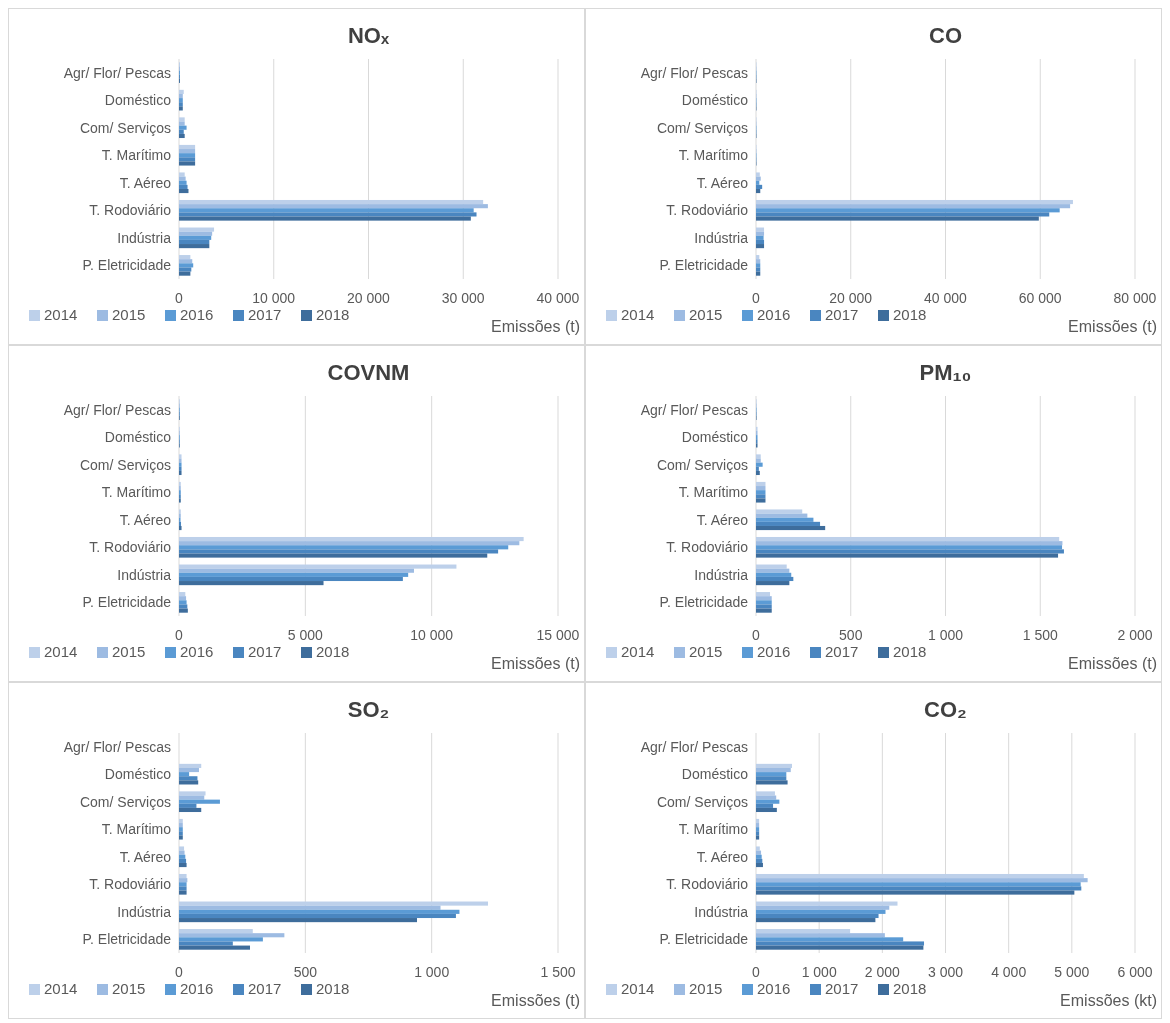  I want to click on chart-title: SO₂, so click(368, 709).